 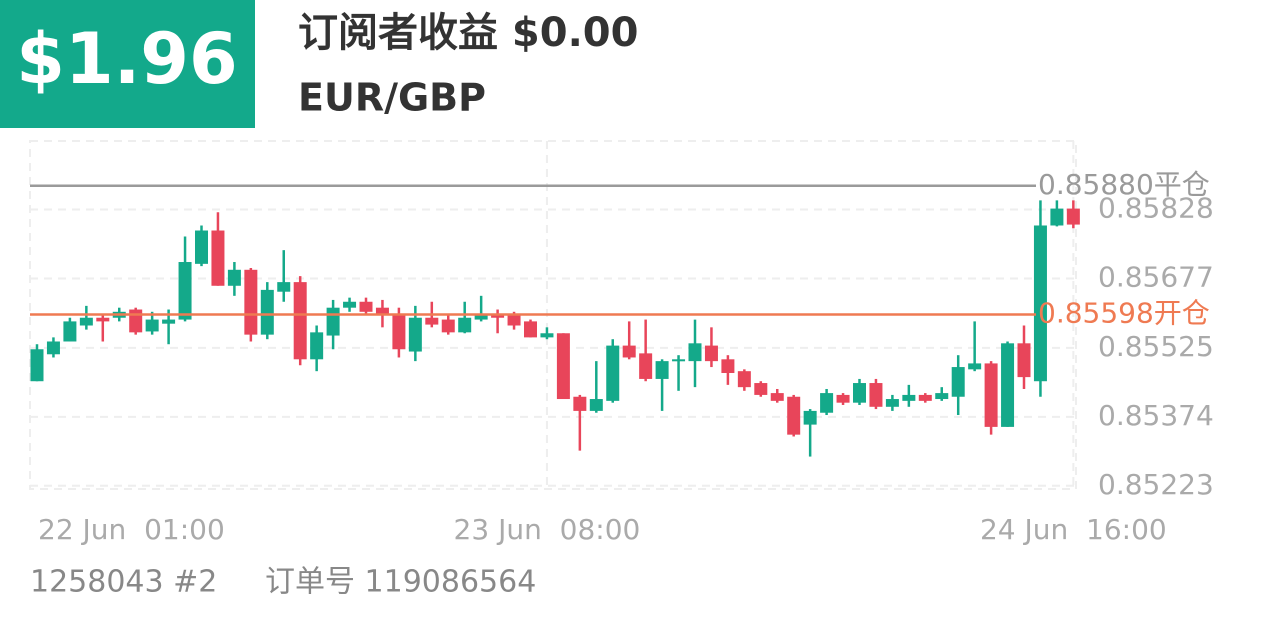 I want to click on y-tick-label: 0.85828, so click(x=1156, y=208).